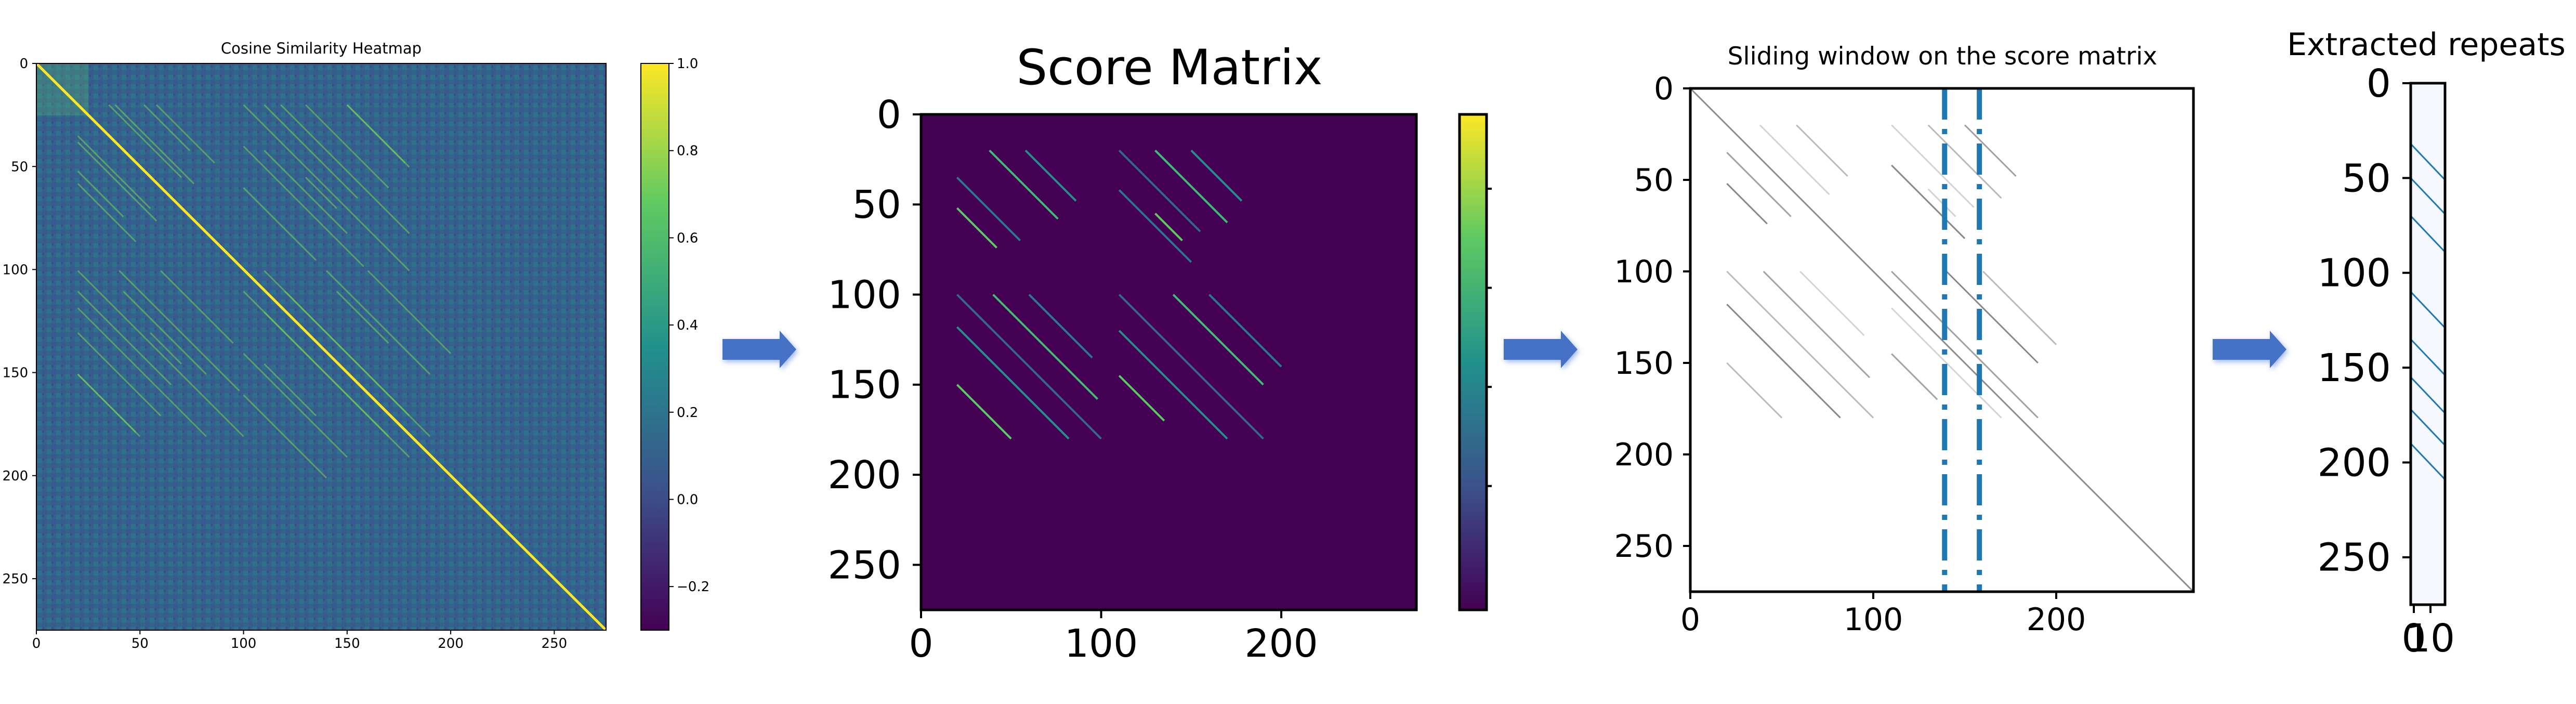 This screenshot has width=2576, height=704. Describe the element at coordinates (1891, 271) in the screenshot. I see `panel3-segments` at that location.